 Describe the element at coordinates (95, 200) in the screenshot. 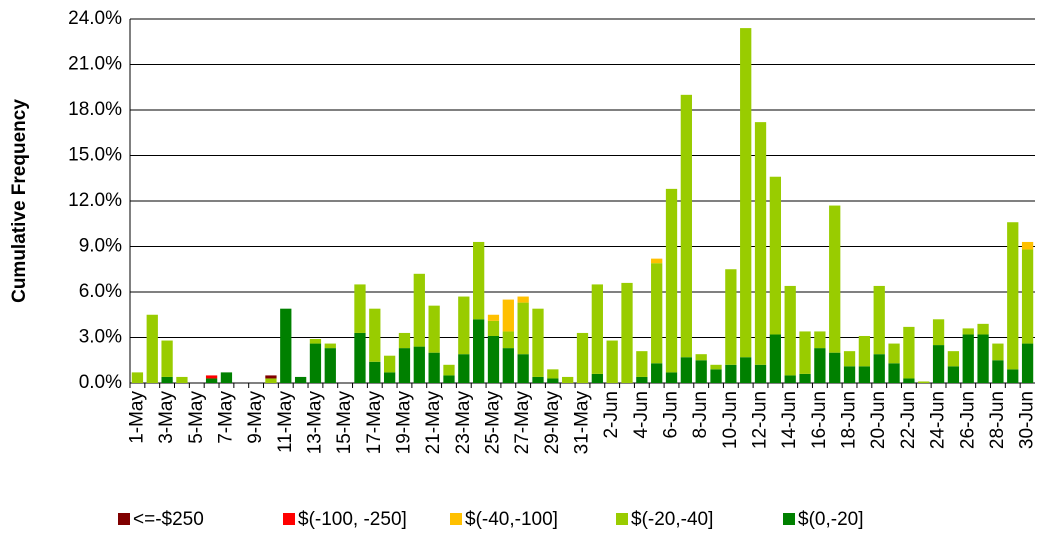

I see `y-tick-label: 12.0%` at that location.